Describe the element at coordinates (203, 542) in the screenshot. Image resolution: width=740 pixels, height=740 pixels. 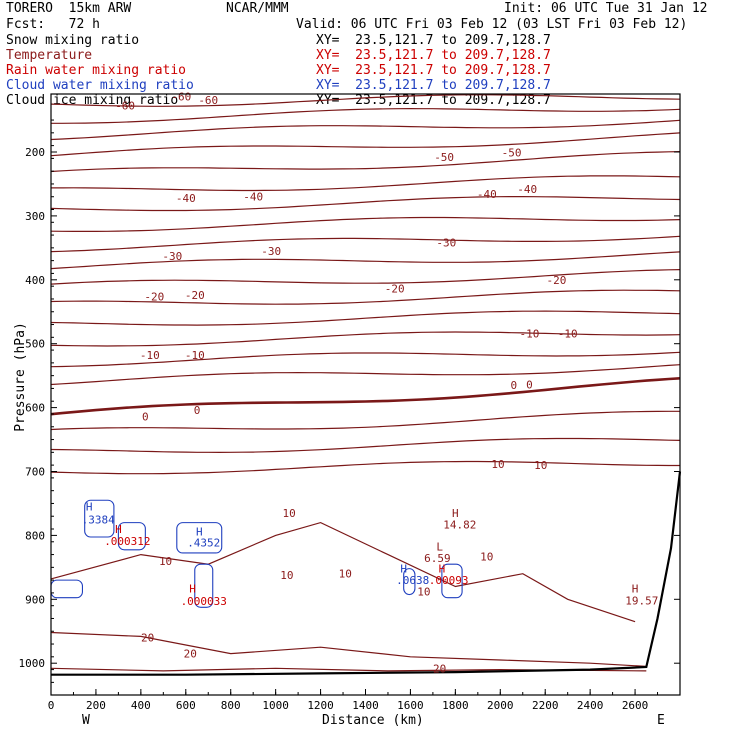
I see `extremum-label: .4352` at that location.